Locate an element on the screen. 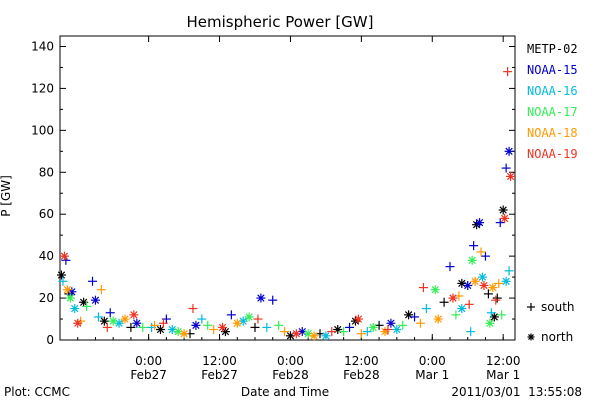 This screenshot has width=600, height=400. legend-entry: METP-02 is located at coordinates (552, 49).